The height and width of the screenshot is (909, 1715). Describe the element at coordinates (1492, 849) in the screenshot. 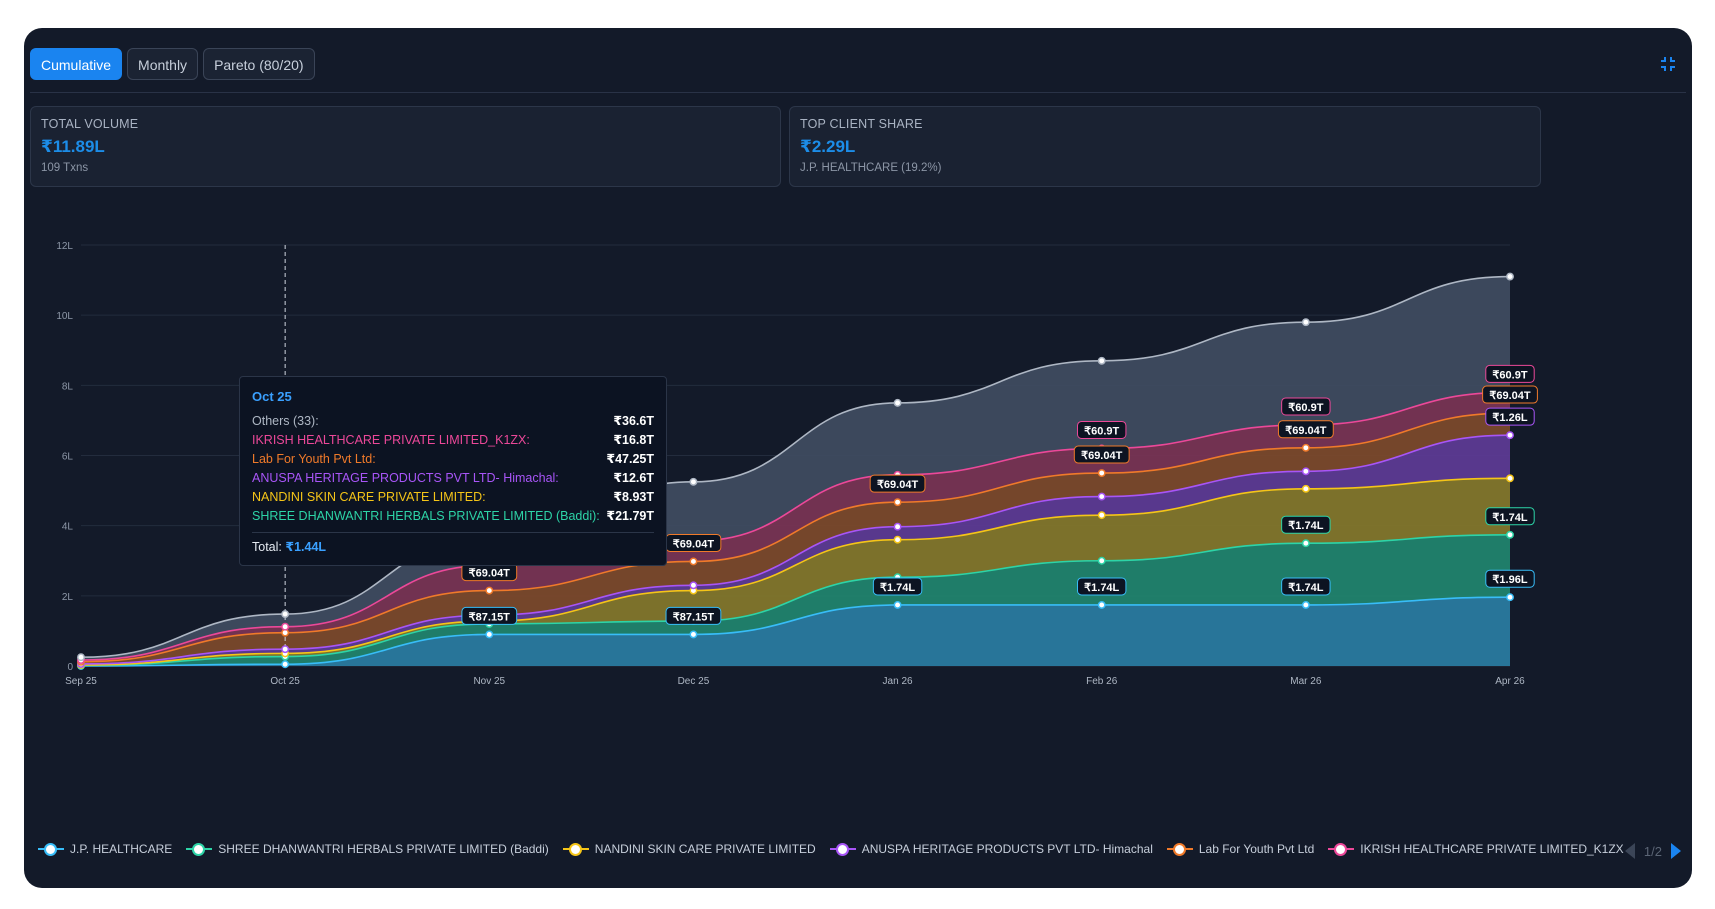

I see `legend-label: IKRISH HEALTHCARE PRIVATE LIMITED_K1ZX` at that location.